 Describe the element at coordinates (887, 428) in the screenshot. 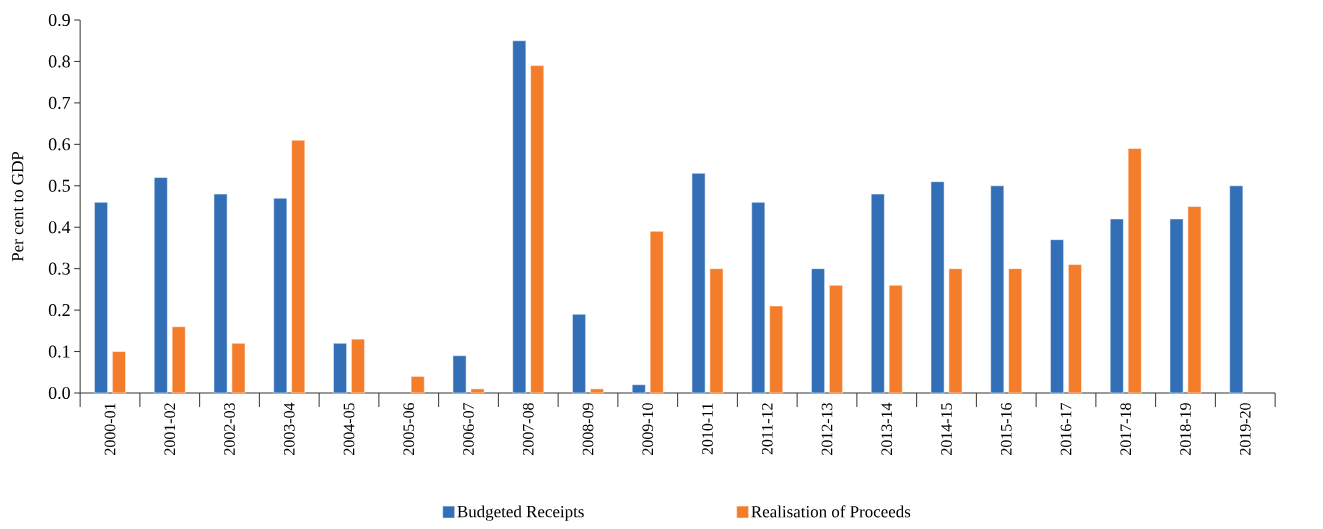

I see `x-tick-label: 2013-14` at that location.